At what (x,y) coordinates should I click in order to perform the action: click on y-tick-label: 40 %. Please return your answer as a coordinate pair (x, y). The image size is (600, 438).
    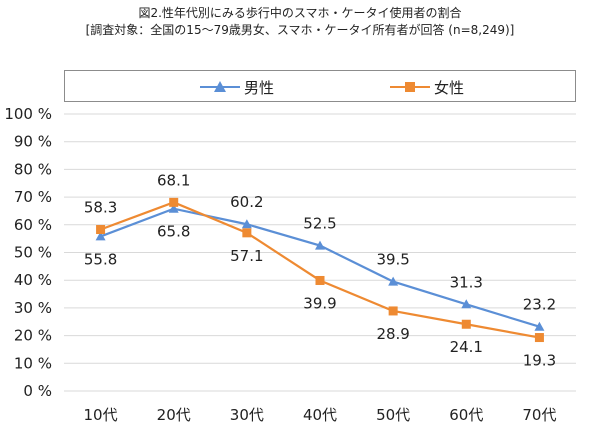
    Looking at the image, I should click on (33, 280).